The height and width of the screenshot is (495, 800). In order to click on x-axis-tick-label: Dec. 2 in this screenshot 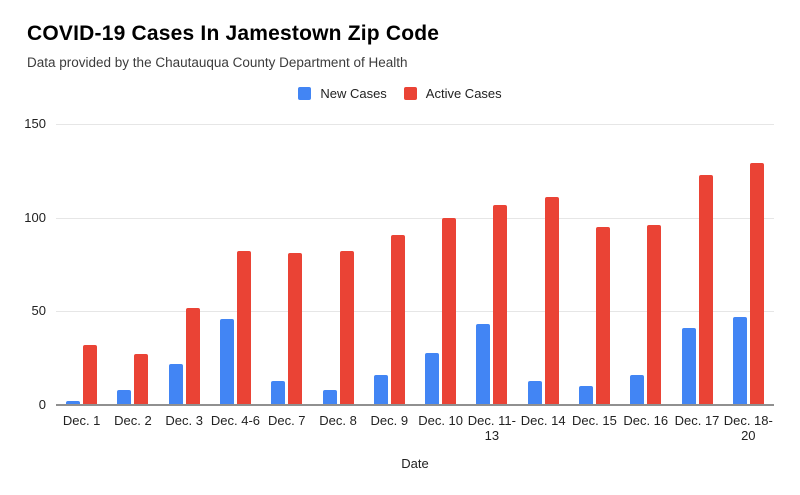, I will do `click(133, 420)`.